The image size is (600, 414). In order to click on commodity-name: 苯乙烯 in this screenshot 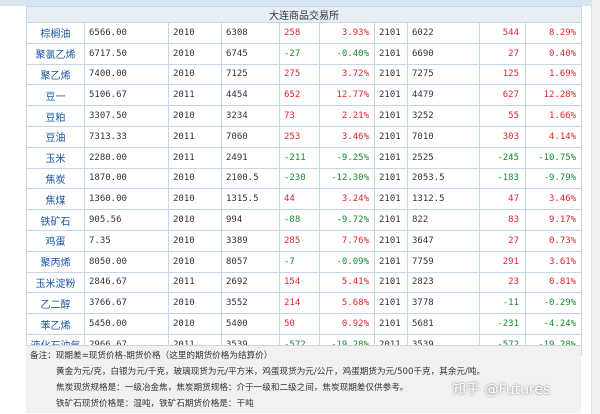, I will do `click(55, 324)`.